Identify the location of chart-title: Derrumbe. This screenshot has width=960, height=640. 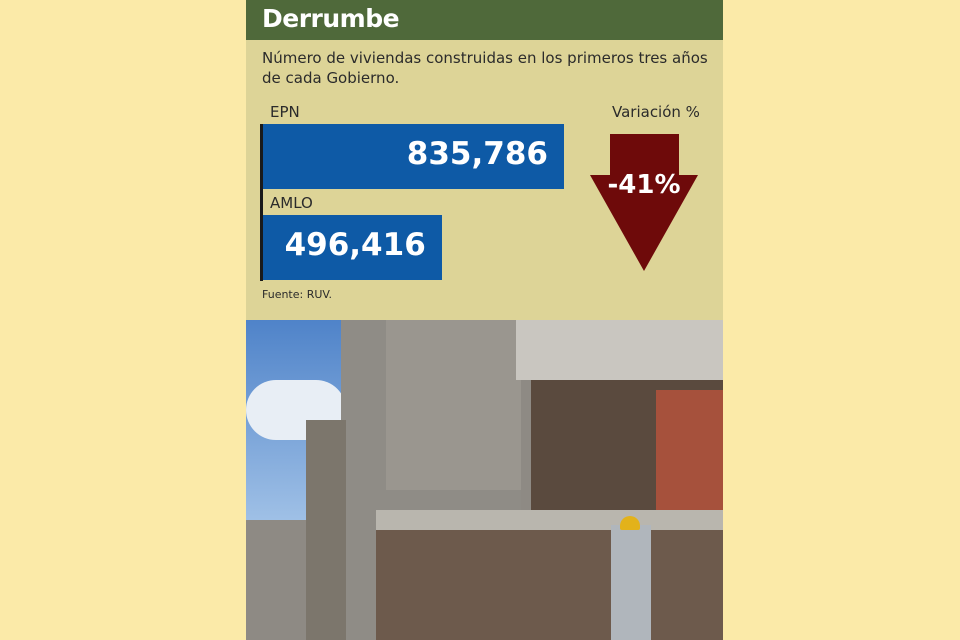
(331, 18).